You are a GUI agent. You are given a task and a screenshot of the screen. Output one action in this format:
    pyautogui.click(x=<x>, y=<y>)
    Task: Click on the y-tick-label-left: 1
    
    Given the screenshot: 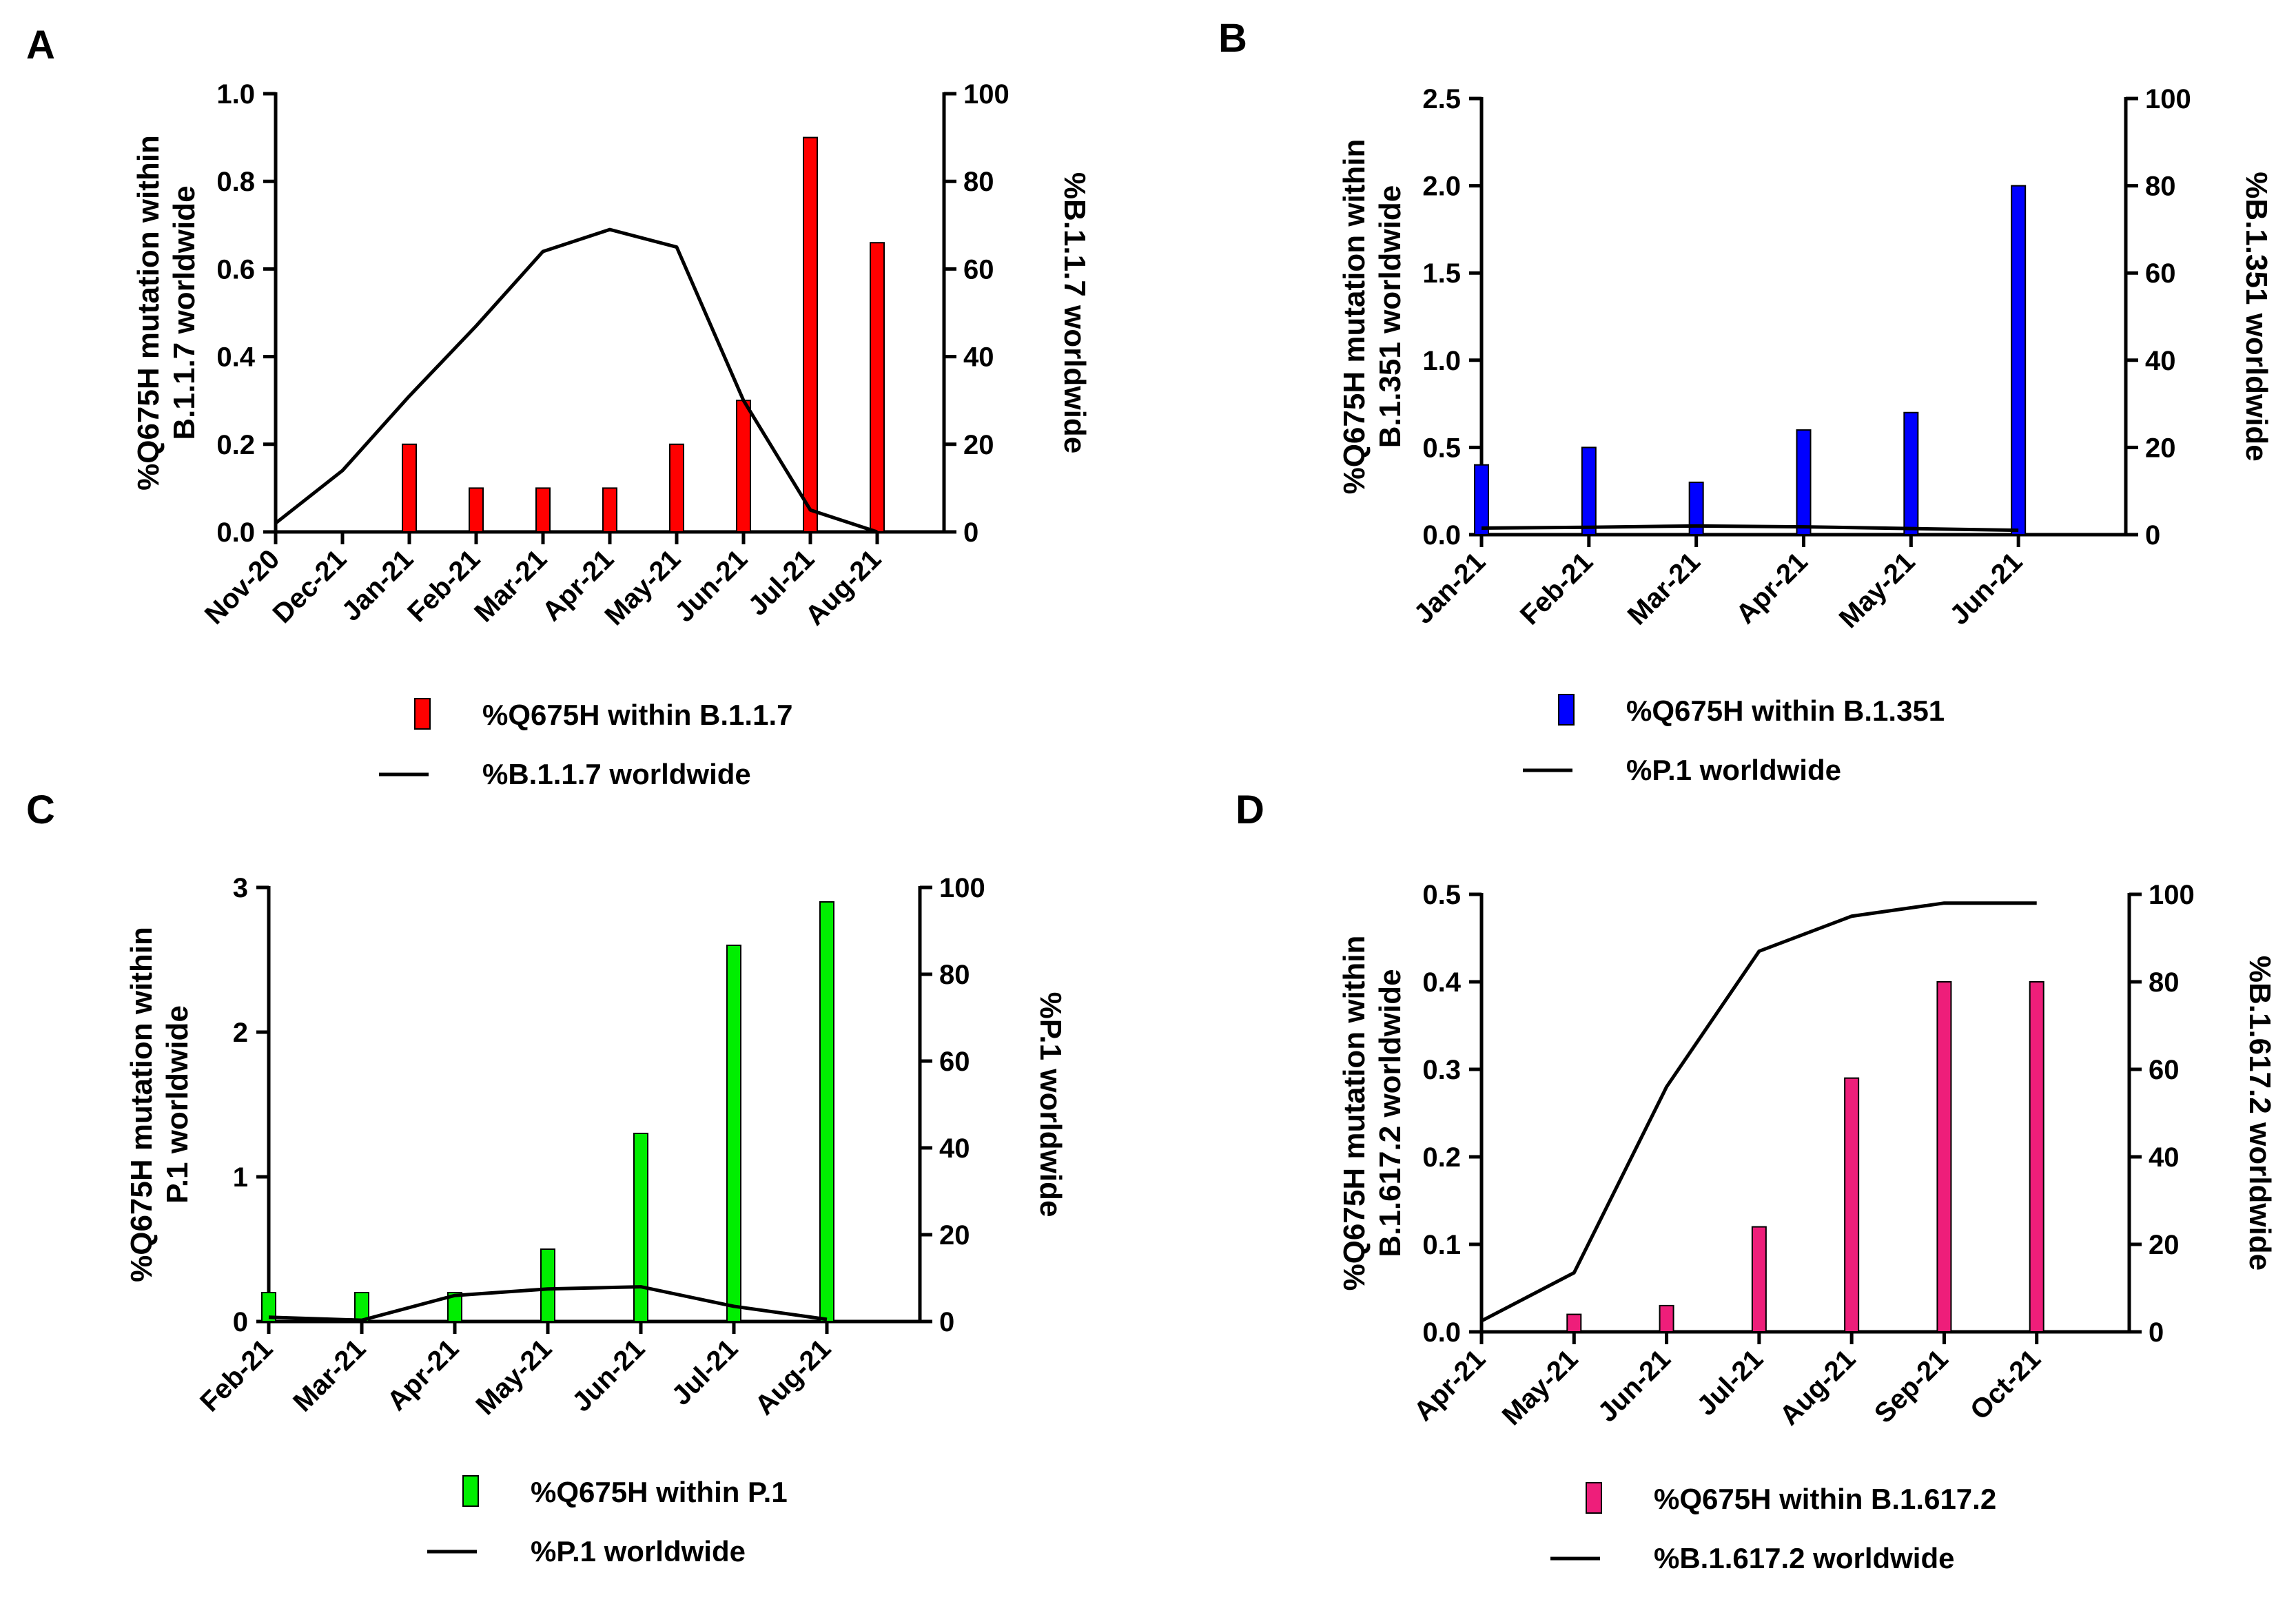 What is the action you would take?
    pyautogui.click(x=240, y=1177)
    